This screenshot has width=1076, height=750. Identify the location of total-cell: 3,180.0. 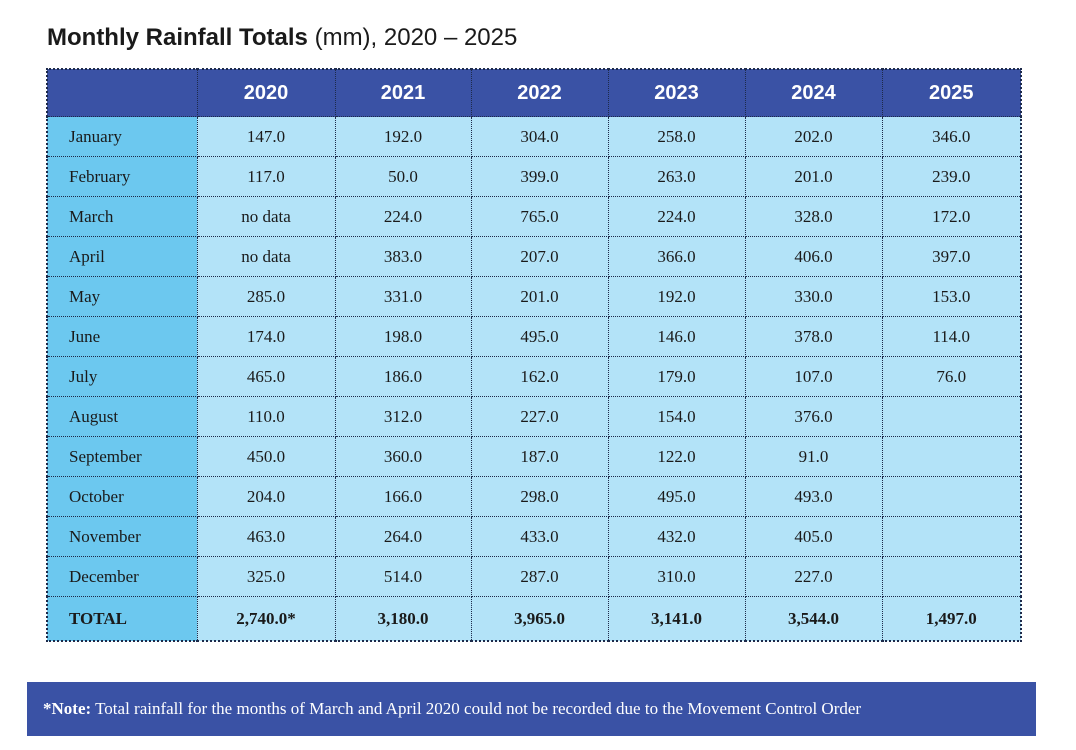
(403, 619).